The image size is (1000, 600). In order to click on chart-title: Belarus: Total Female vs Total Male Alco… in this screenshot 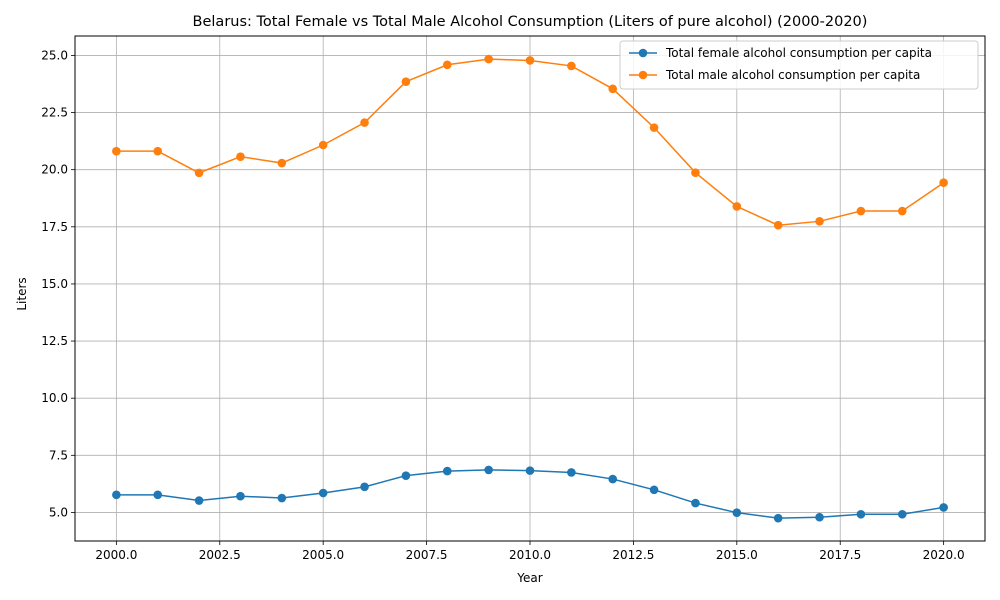, I will do `click(530, 22)`.